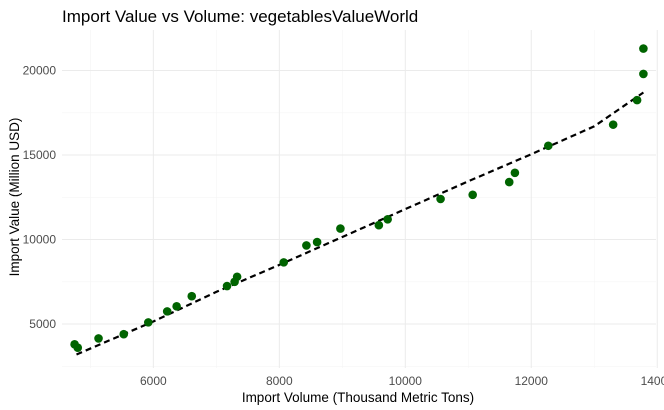 This screenshot has height=410, width=664. I want to click on x-tick-label: 8000, so click(279, 381).